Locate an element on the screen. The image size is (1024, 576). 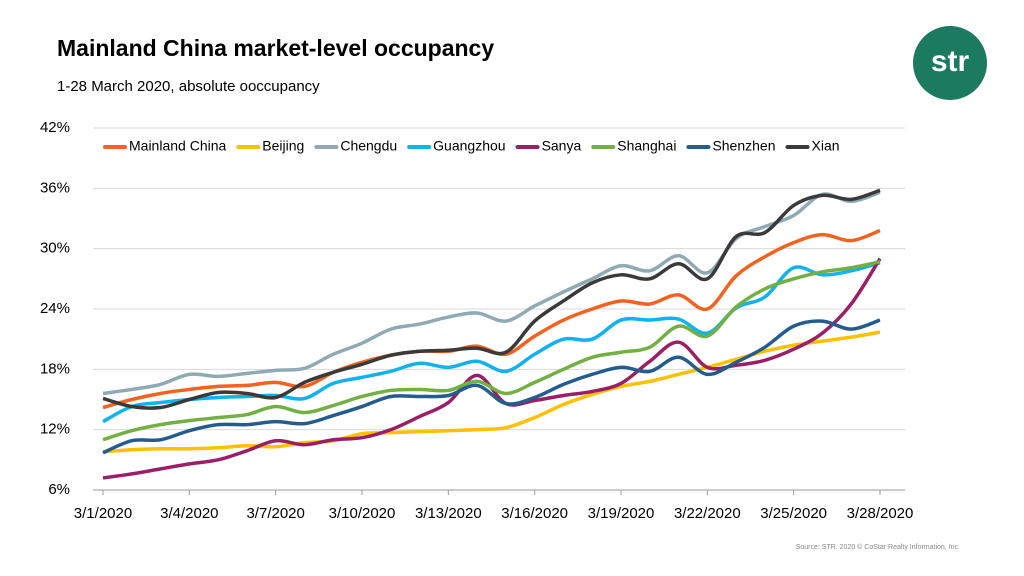
x-tick-label: 3/25/2020 is located at coordinates (793, 513).